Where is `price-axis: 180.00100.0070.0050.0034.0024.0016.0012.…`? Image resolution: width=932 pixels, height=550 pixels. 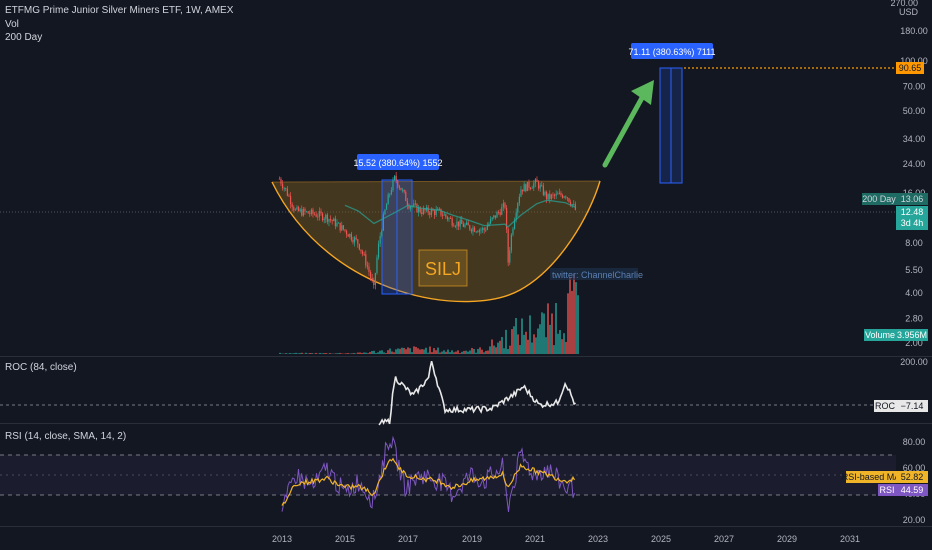 price-axis: 180.00100.0070.0050.0034.0024.0016.0012.… is located at coordinates (914, 187).